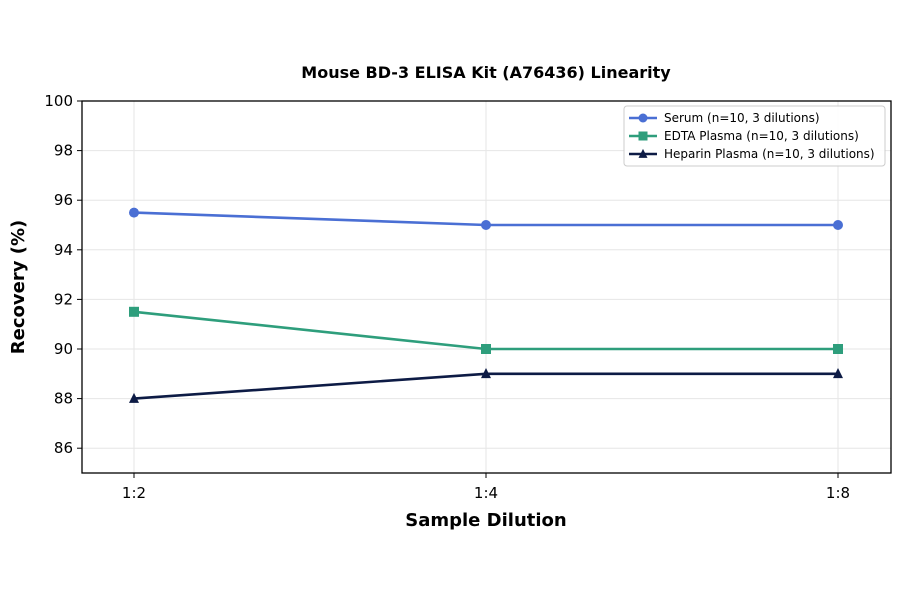  Describe the element at coordinates (485, 520) in the screenshot. I see `x-axis-label: Sample Dilution` at that location.